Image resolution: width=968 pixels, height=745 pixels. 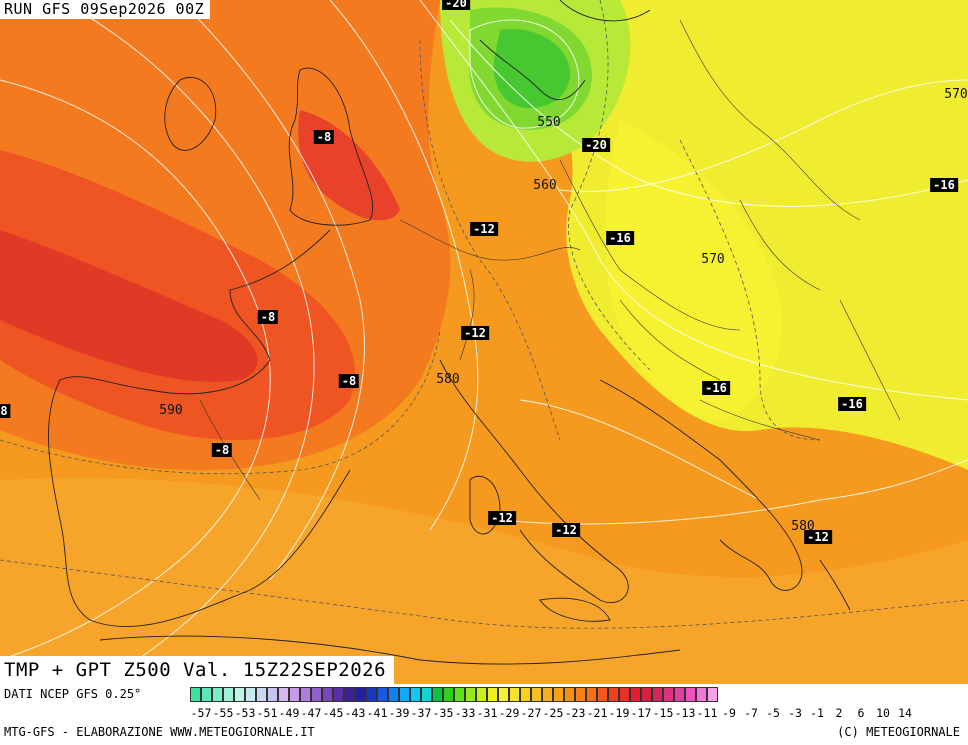 I want to click on gpt-label: 550, so click(x=549, y=122).